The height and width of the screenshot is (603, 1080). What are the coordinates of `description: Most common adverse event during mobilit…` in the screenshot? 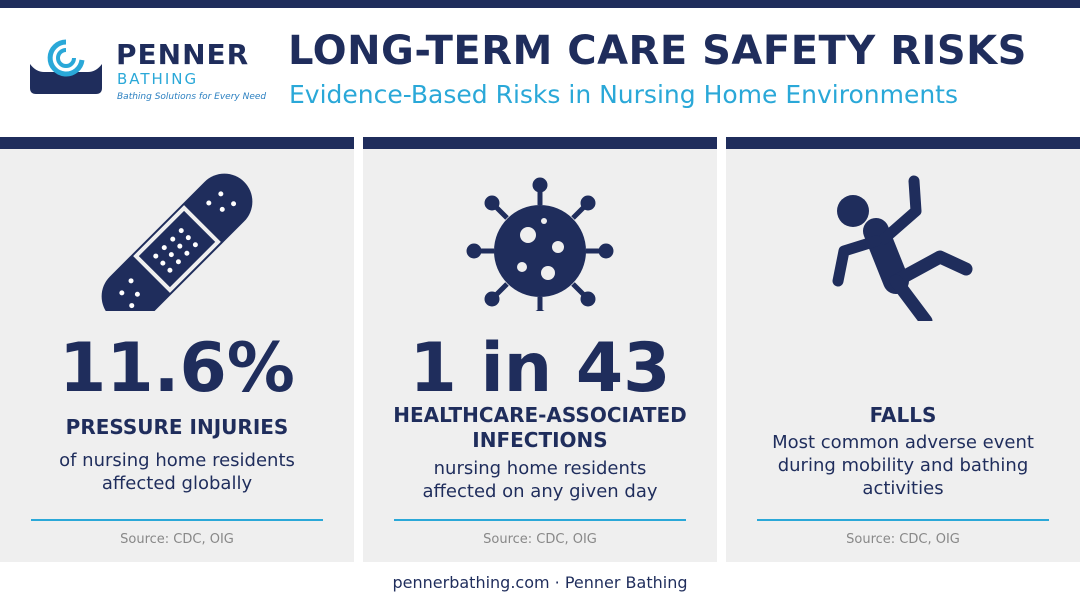 It's located at (903, 465).